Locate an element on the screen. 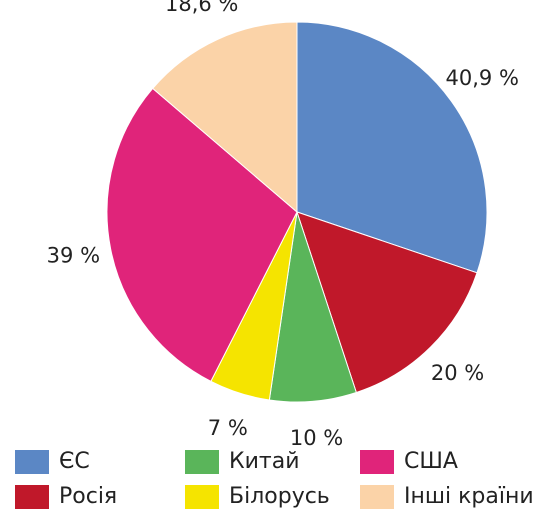 Image resolution: width=560 pixels, height=518 pixels. legend-label: Росія is located at coordinates (88, 496).